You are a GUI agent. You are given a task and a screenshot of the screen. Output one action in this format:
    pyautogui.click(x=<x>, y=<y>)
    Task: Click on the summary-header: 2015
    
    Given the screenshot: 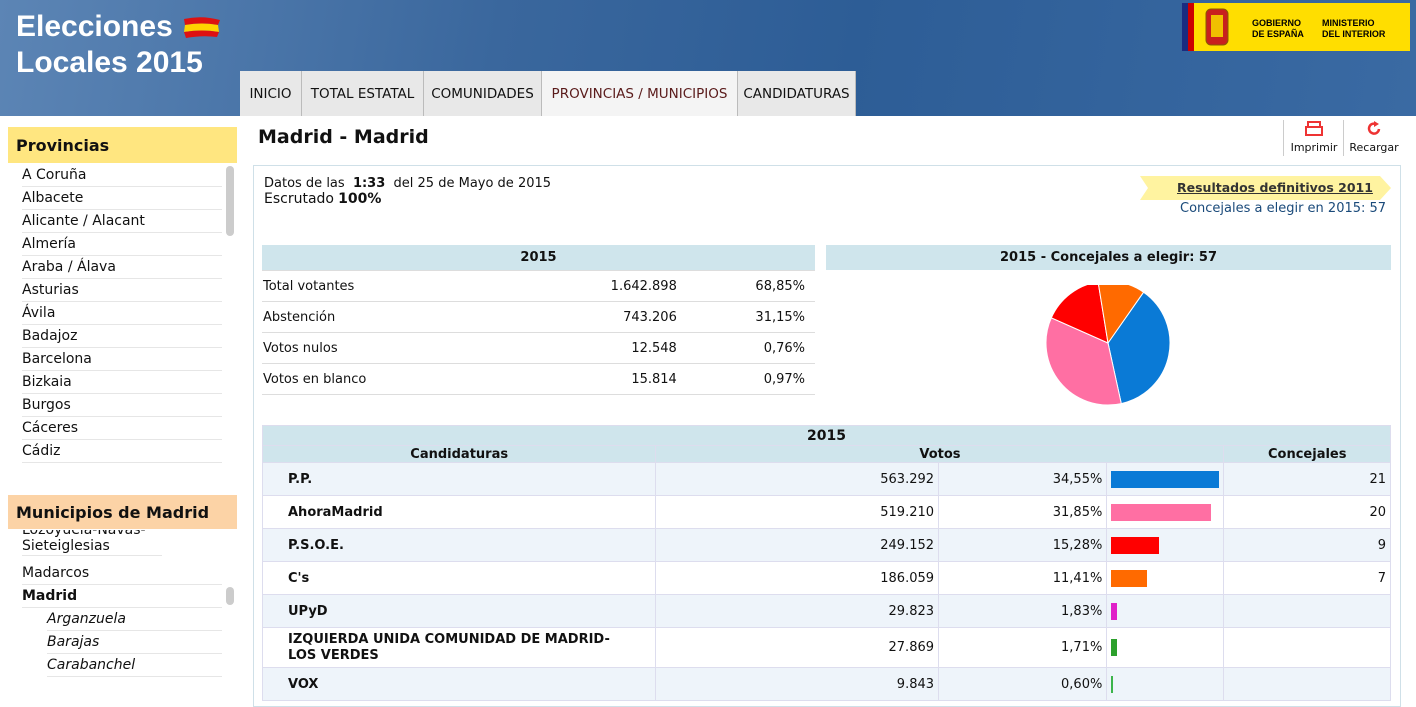 What is the action you would take?
    pyautogui.click(x=538, y=258)
    